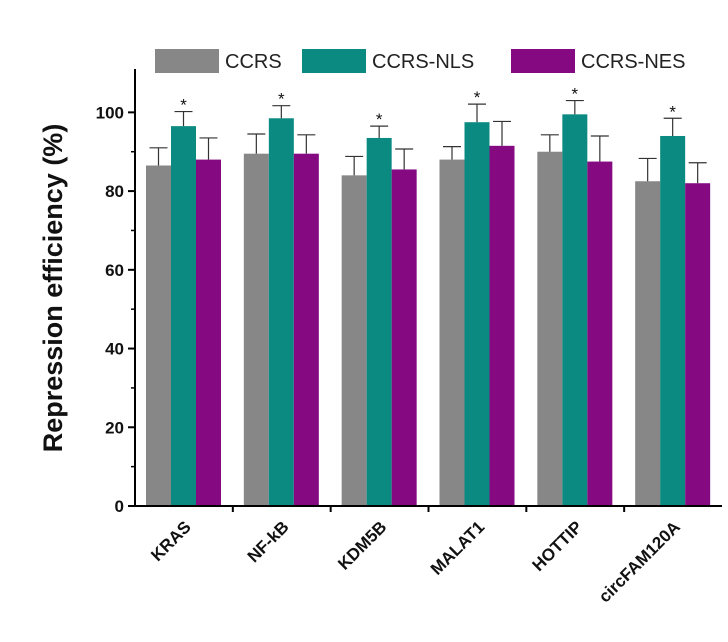 Image resolution: width=728 pixels, height=642 pixels. Describe the element at coordinates (281, 99) in the screenshot. I see `significance-marker-nf-kb: *` at that location.